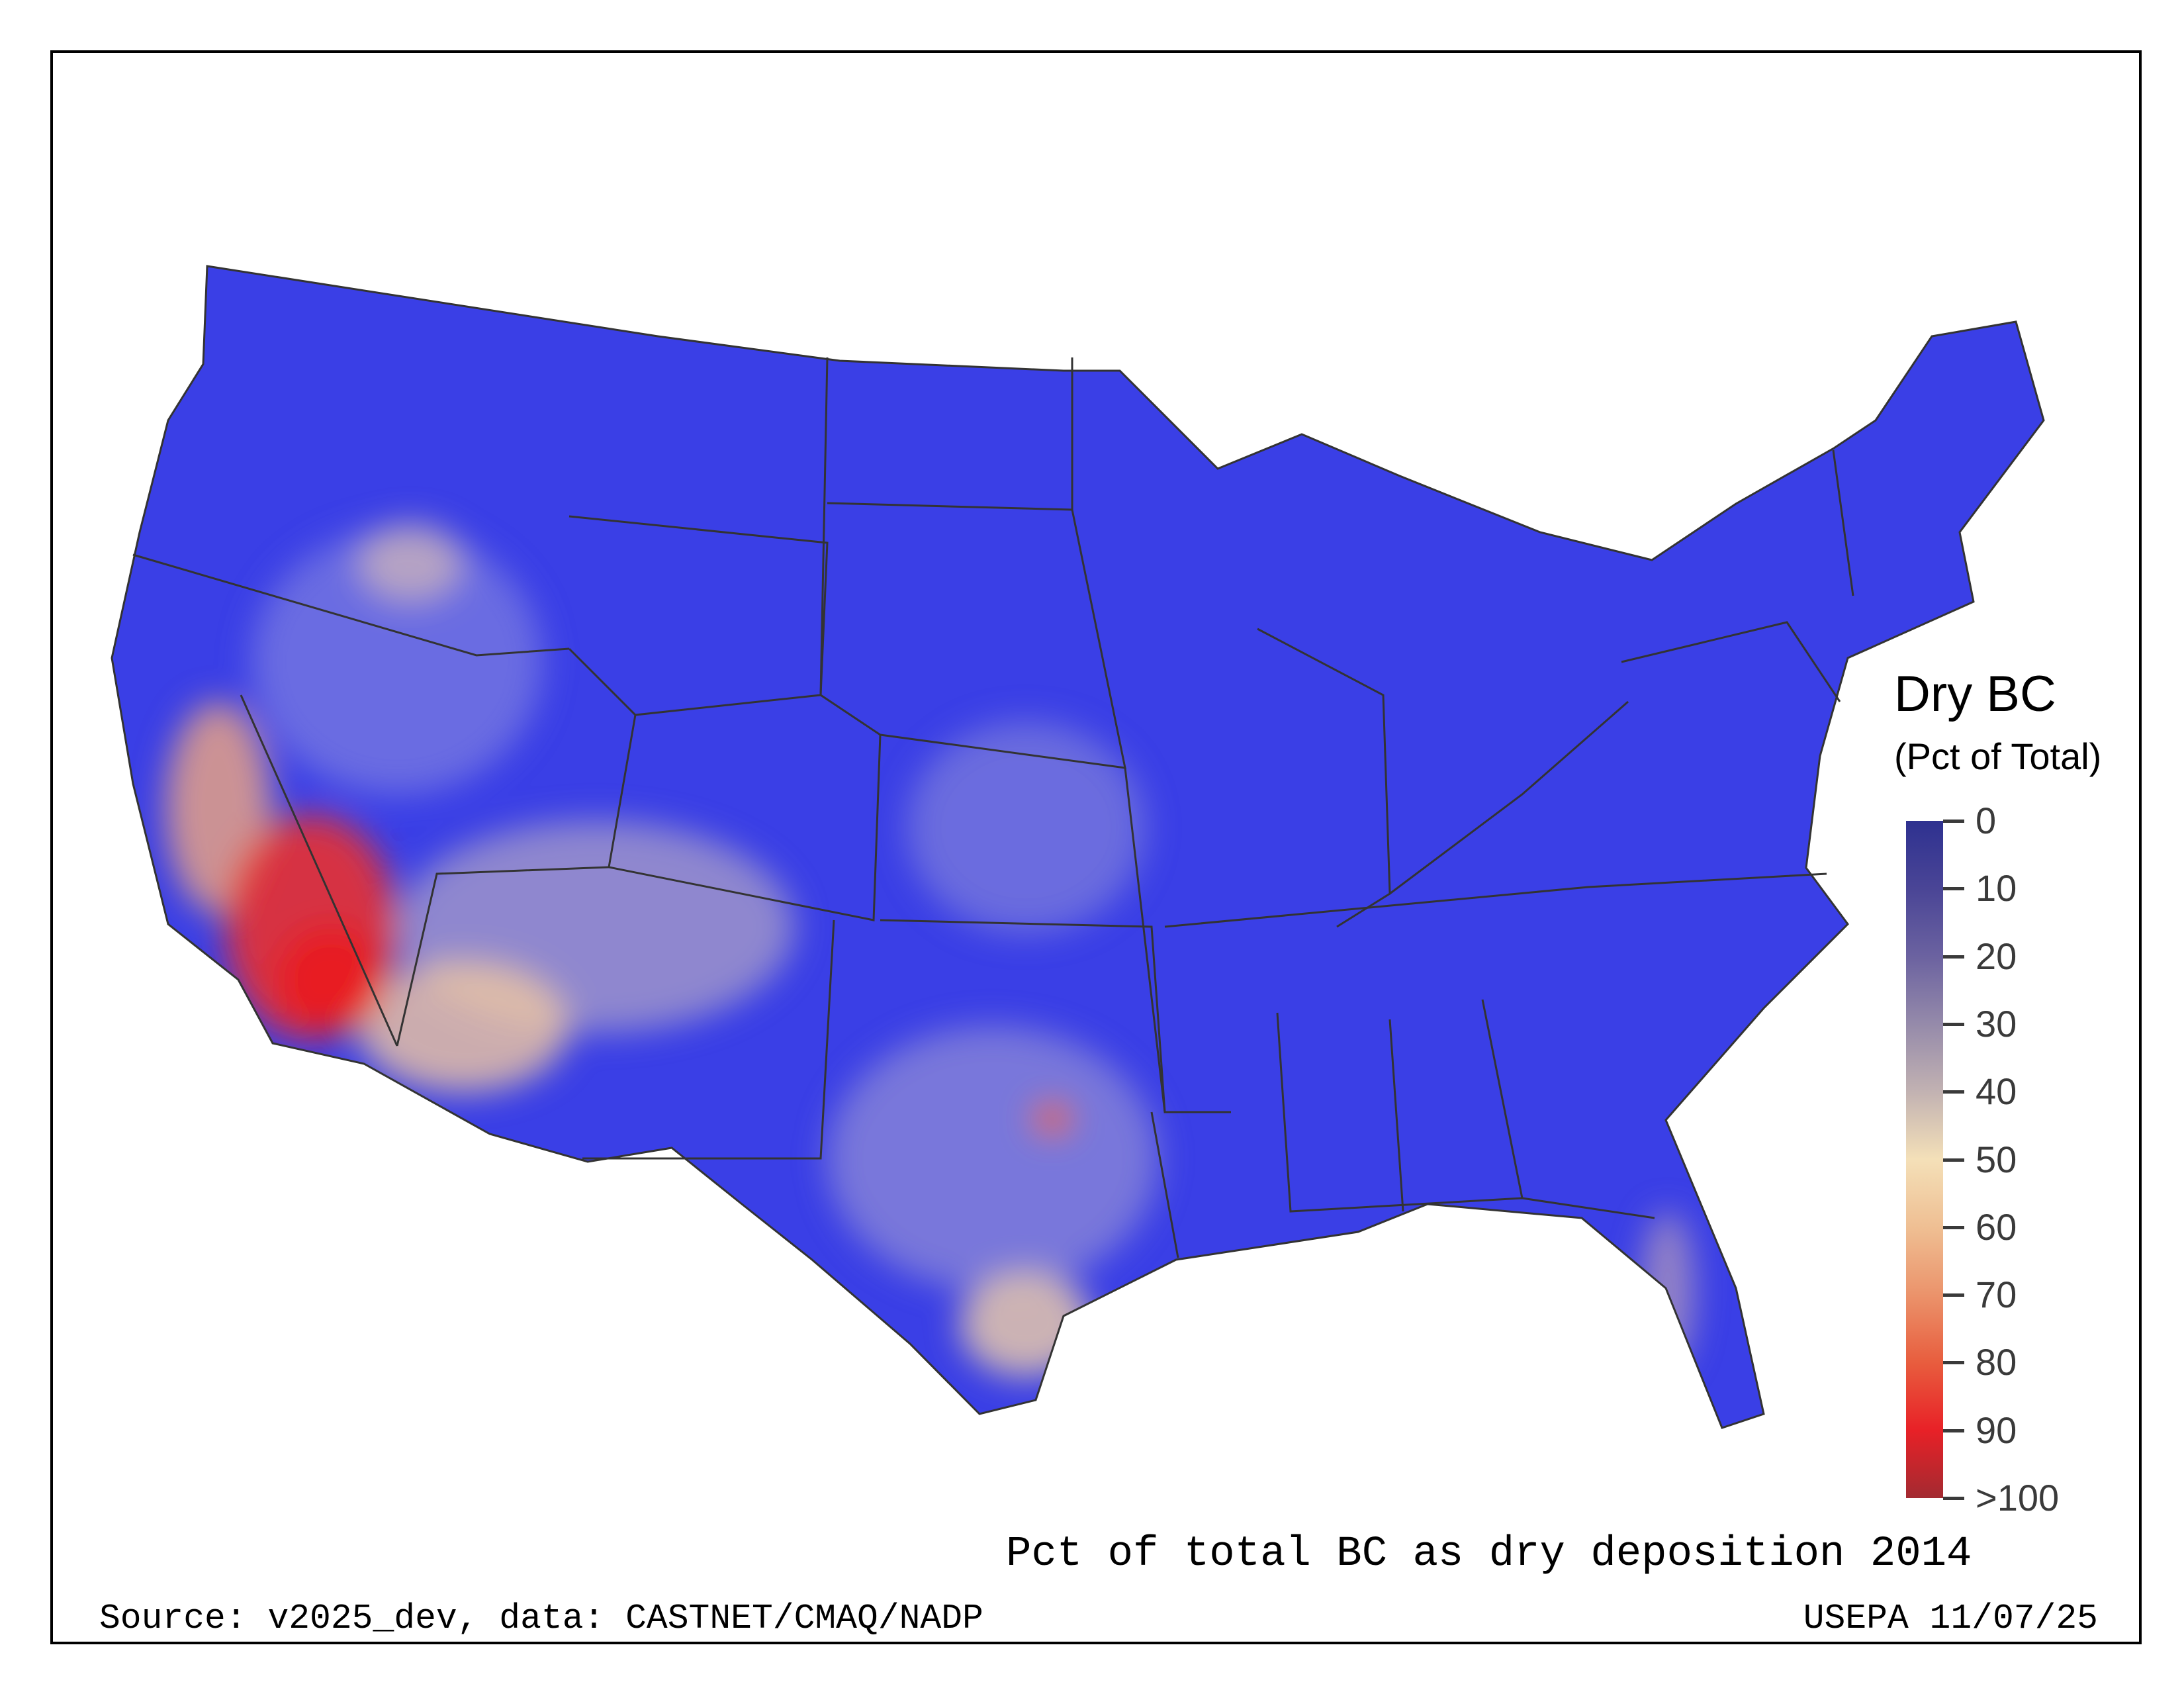 The width and height of the screenshot is (2184, 1688). Describe the element at coordinates (1996, 956) in the screenshot. I see `tick-label: 20` at that location.